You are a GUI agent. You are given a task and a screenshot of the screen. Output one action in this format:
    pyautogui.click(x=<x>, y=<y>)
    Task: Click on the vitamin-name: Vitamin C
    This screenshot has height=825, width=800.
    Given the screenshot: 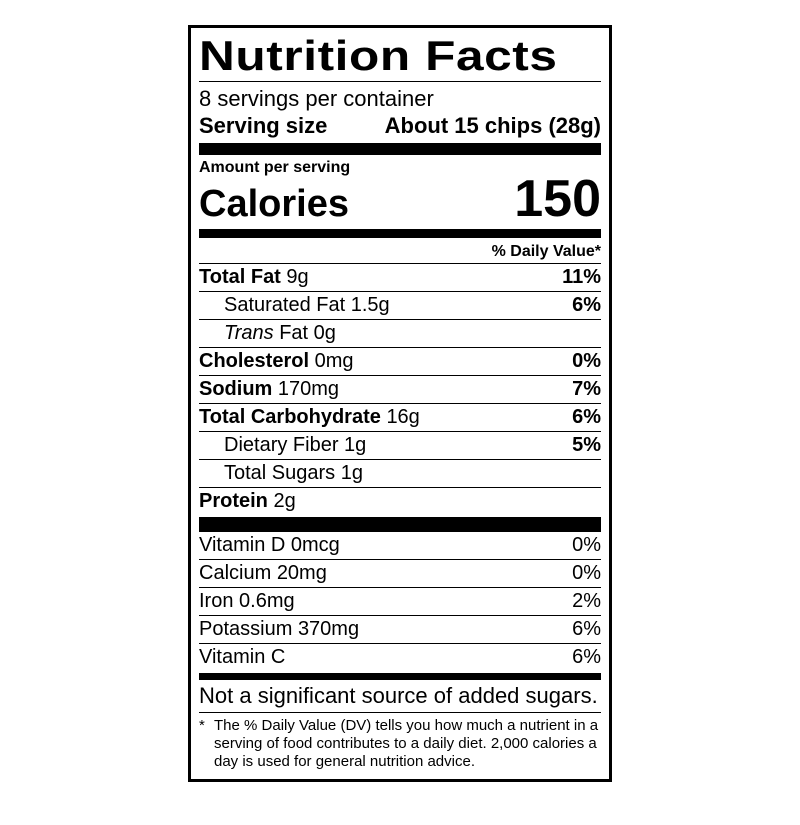 What is the action you would take?
    pyautogui.click(x=242, y=657)
    